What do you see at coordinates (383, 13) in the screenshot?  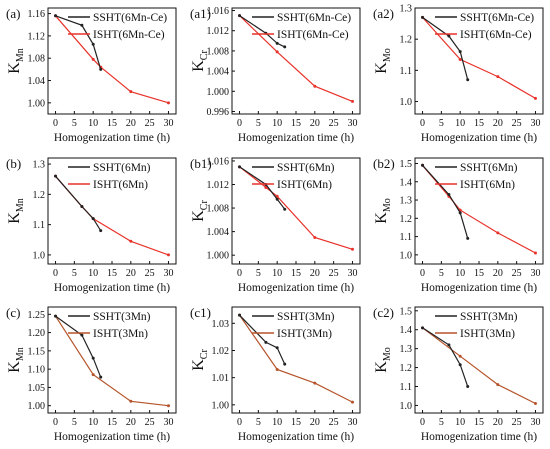 I see `panel-label: (a2)` at bounding box center [383, 13].